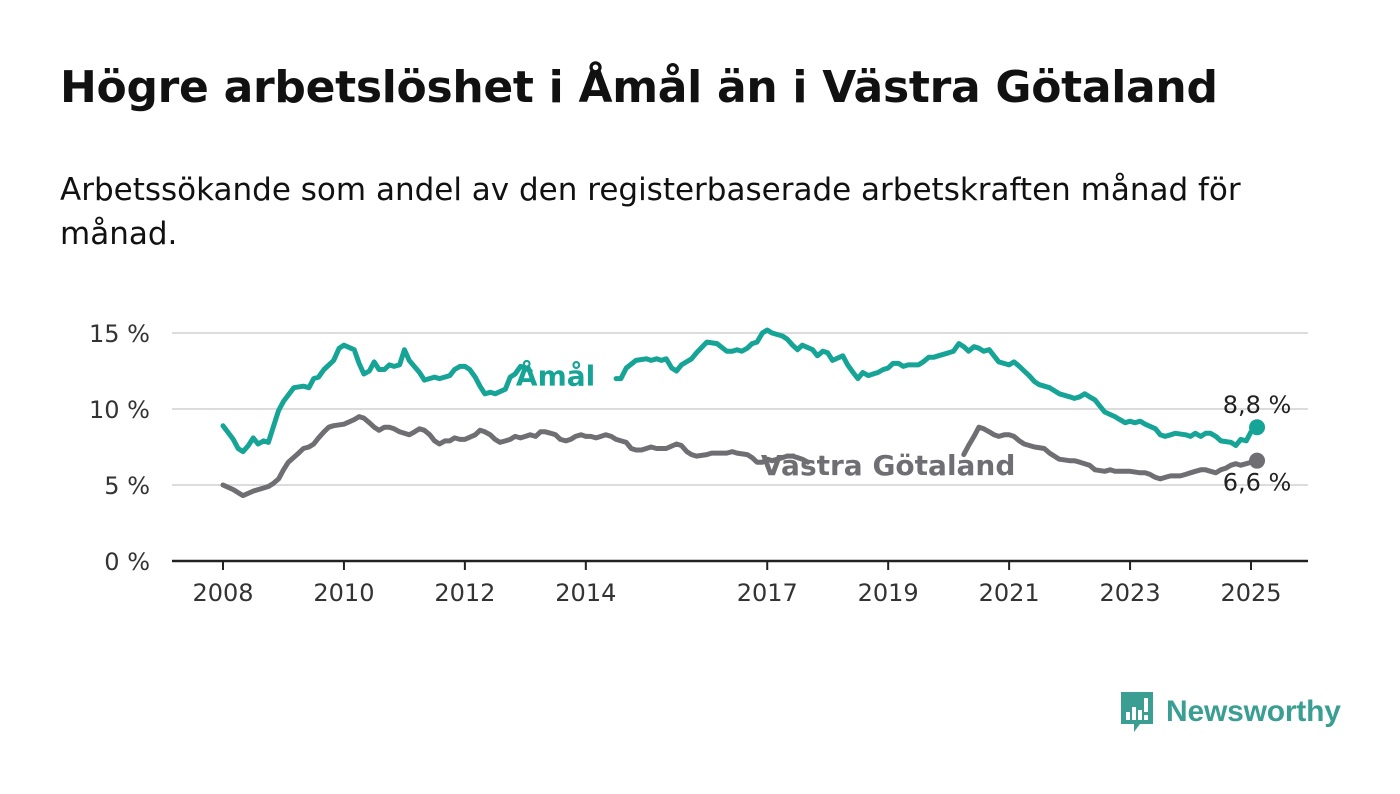 This screenshot has height=794, width=1400. Describe the element at coordinates (1257, 483) in the screenshot. I see `series-end-label: 6,6 %` at that location.